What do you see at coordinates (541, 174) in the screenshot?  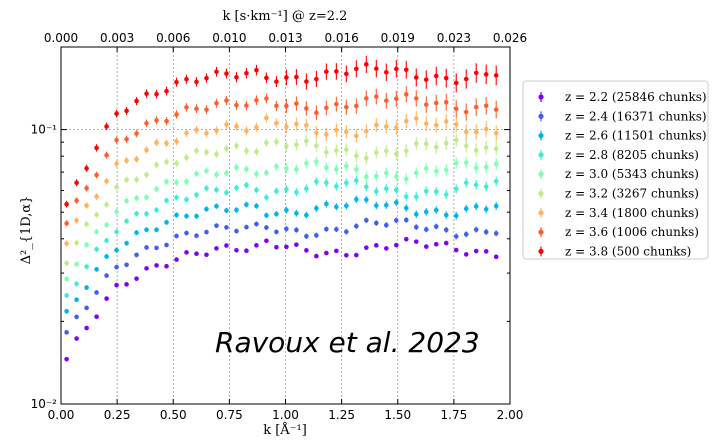 I see `legend-marker` at bounding box center [541, 174].